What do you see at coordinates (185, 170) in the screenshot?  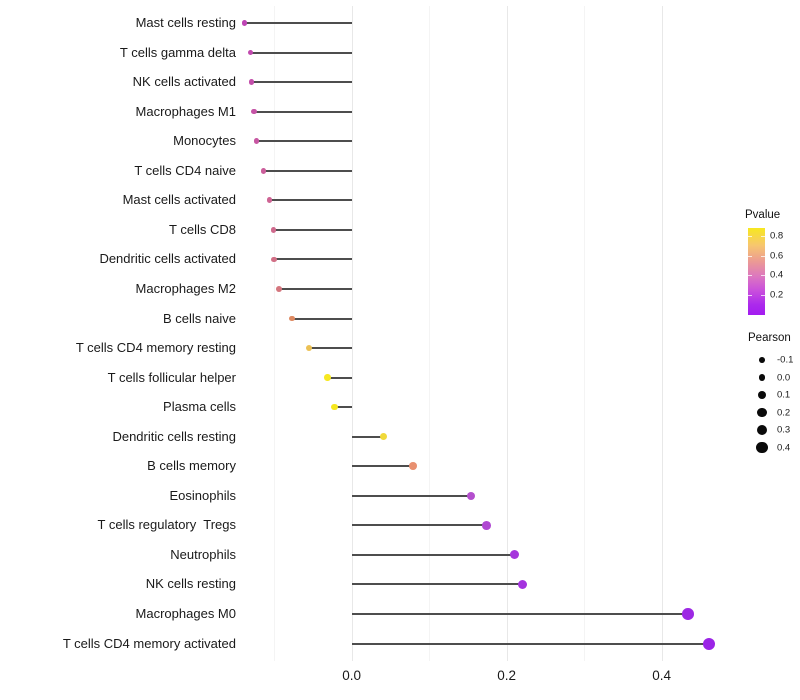 I see `category-label: T cells CD4 naive` at bounding box center [185, 170].